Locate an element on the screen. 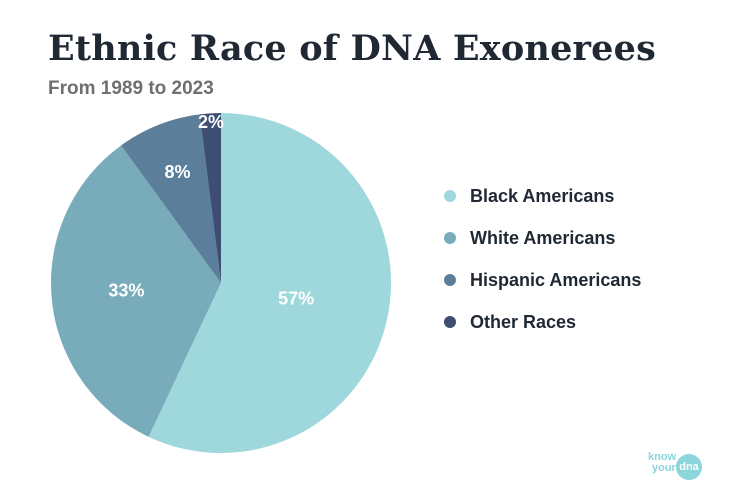  legend-label: White Americans is located at coordinates (543, 237).